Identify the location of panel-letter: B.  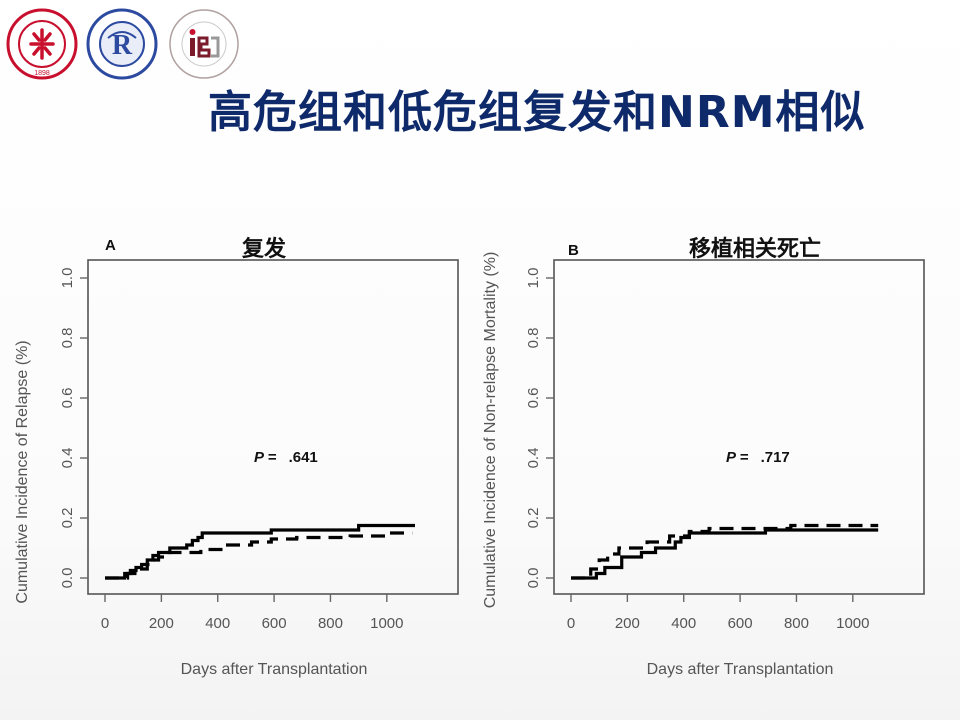
(573, 250).